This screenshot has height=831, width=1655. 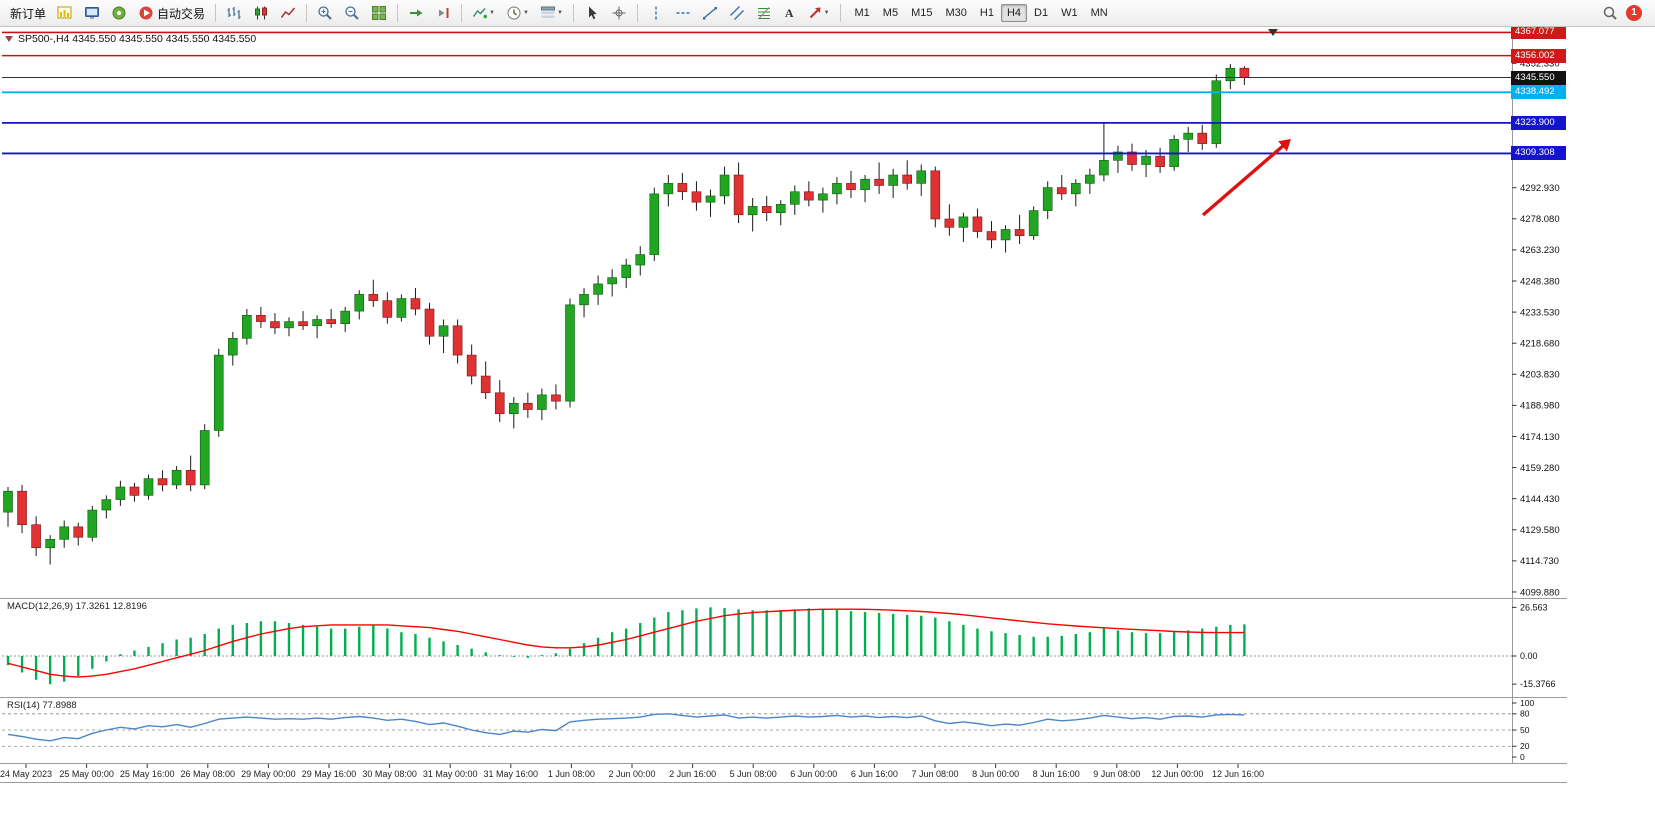 I want to click on zoom-out-button, so click(x=352, y=13).